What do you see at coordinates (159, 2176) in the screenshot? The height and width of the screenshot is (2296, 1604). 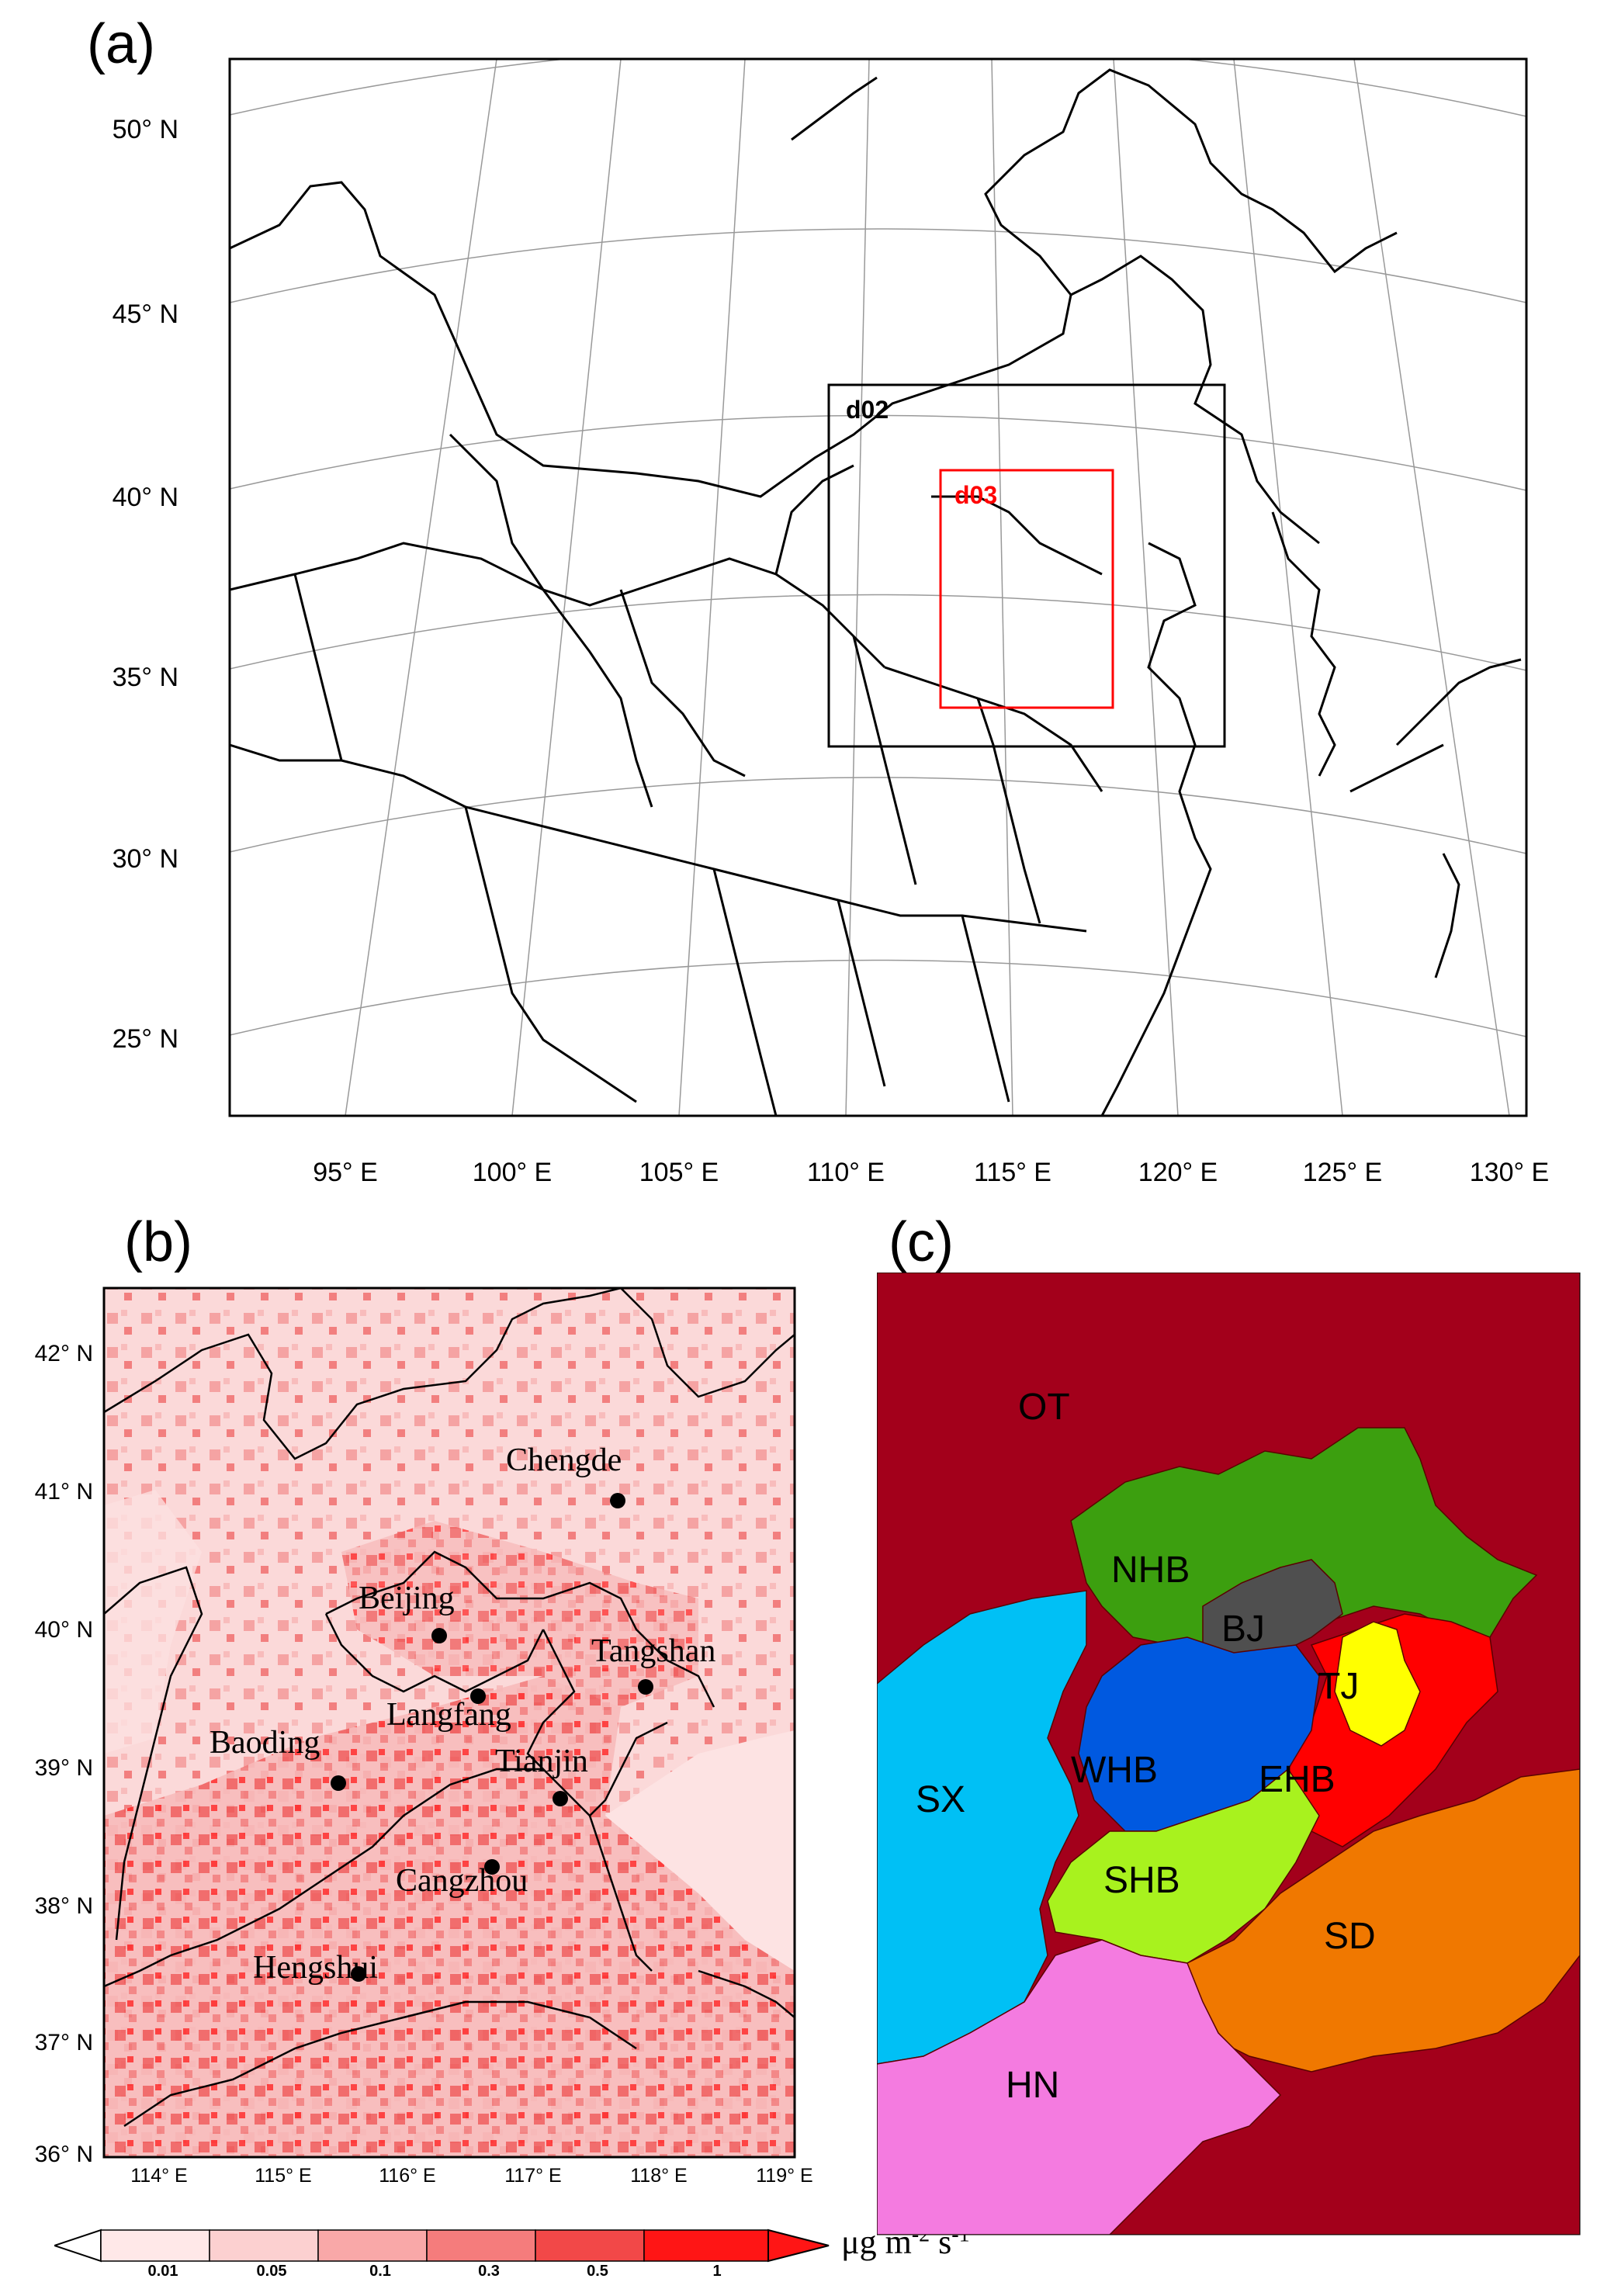 I see `lon-label: 114° E` at bounding box center [159, 2176].